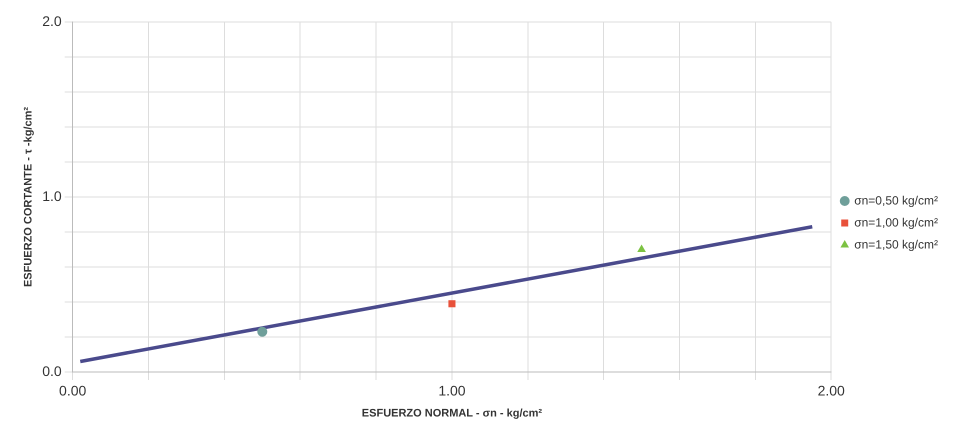  Describe the element at coordinates (896, 244) in the screenshot. I see `legend-label: σn=1,50 kg/cm²` at that location.